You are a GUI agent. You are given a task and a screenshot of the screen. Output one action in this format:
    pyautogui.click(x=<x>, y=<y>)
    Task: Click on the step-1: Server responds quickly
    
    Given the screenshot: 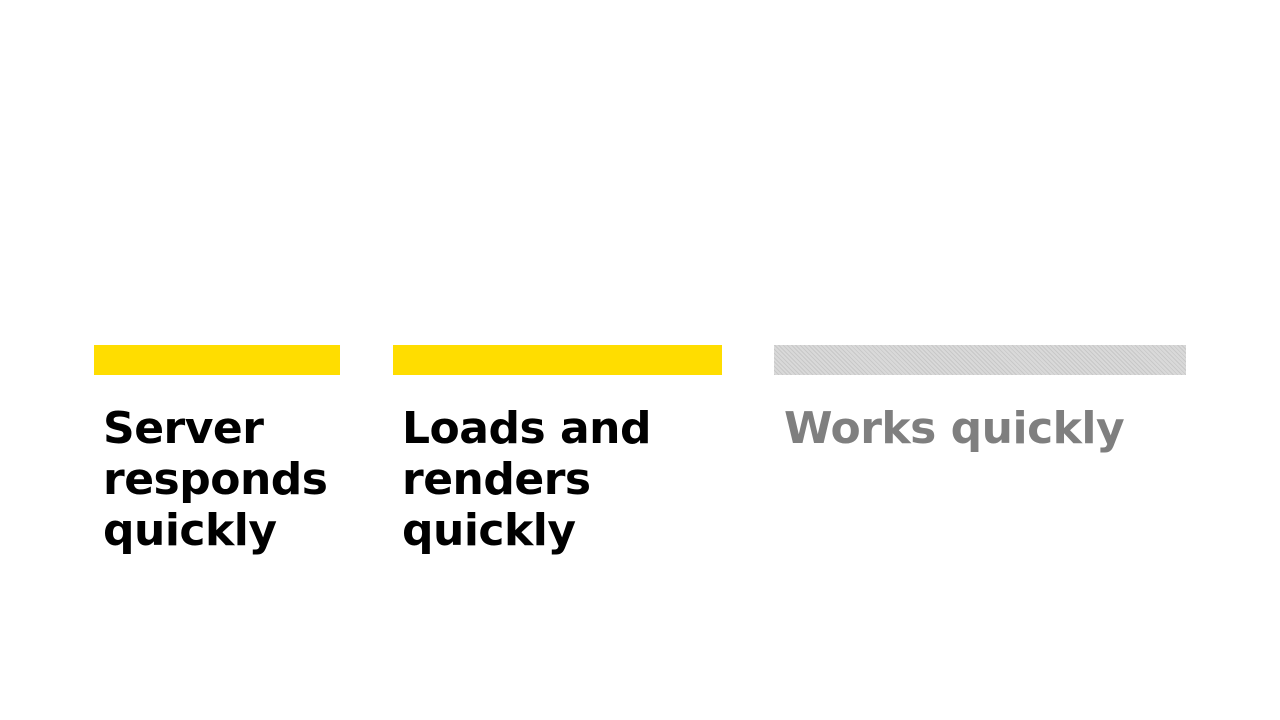 What is the action you would take?
    pyautogui.click(x=217, y=450)
    